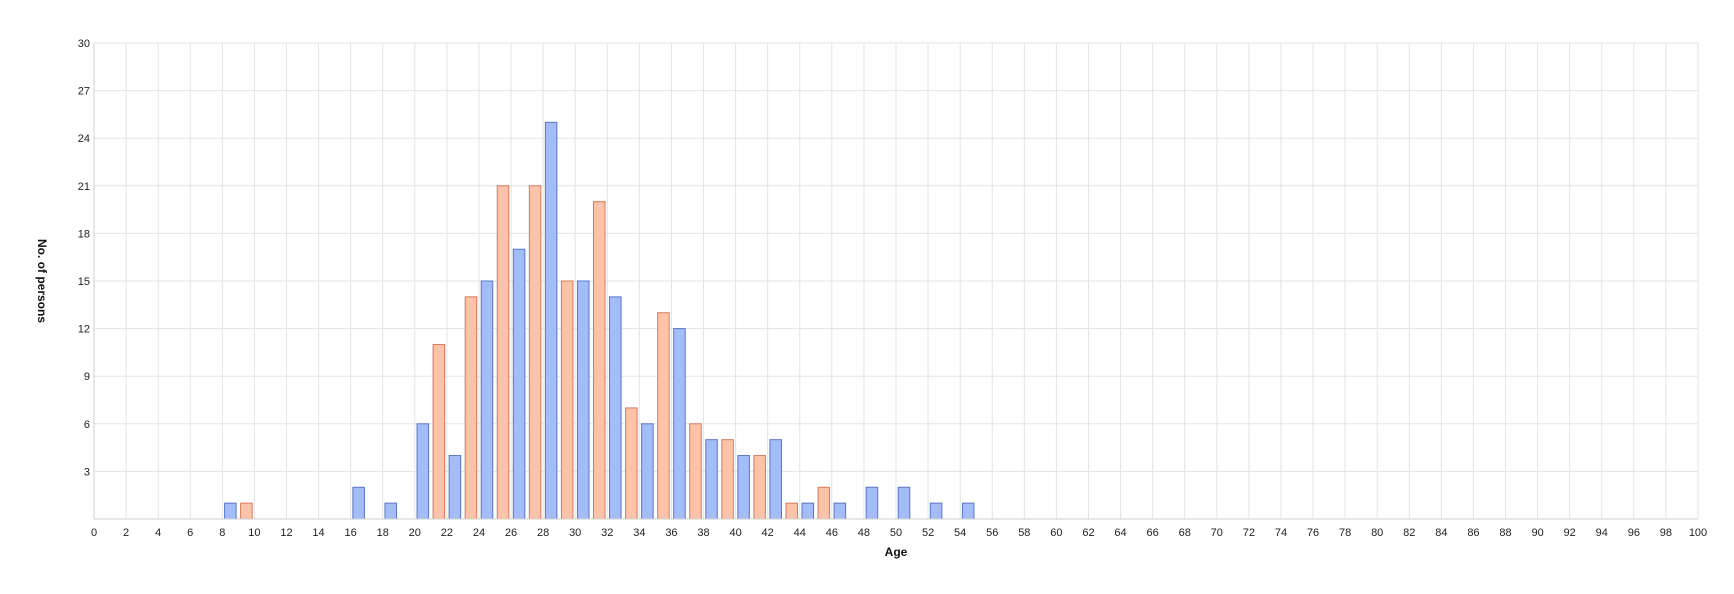 The height and width of the screenshot is (594, 1734). What do you see at coordinates (1537, 533) in the screenshot?
I see `x-tick-label: 90` at bounding box center [1537, 533].